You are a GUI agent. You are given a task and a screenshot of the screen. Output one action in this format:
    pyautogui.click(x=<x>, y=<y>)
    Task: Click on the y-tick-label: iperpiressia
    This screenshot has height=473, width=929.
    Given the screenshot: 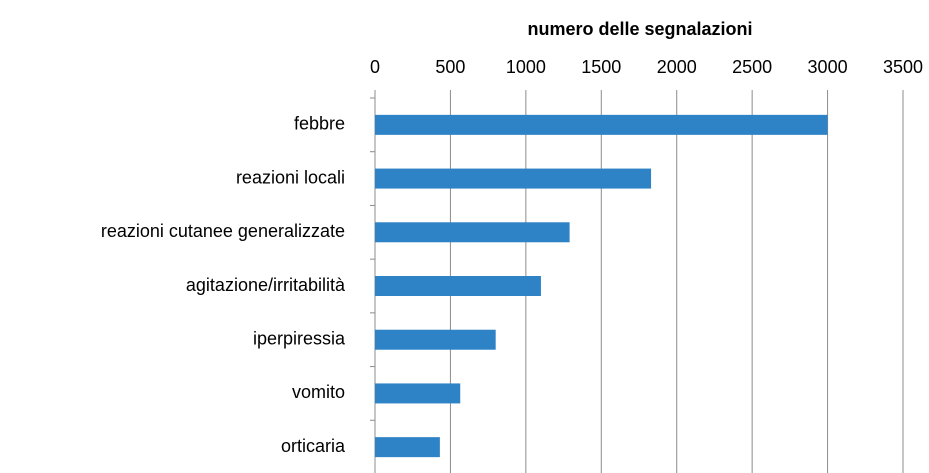 What is the action you would take?
    pyautogui.click(x=299, y=338)
    